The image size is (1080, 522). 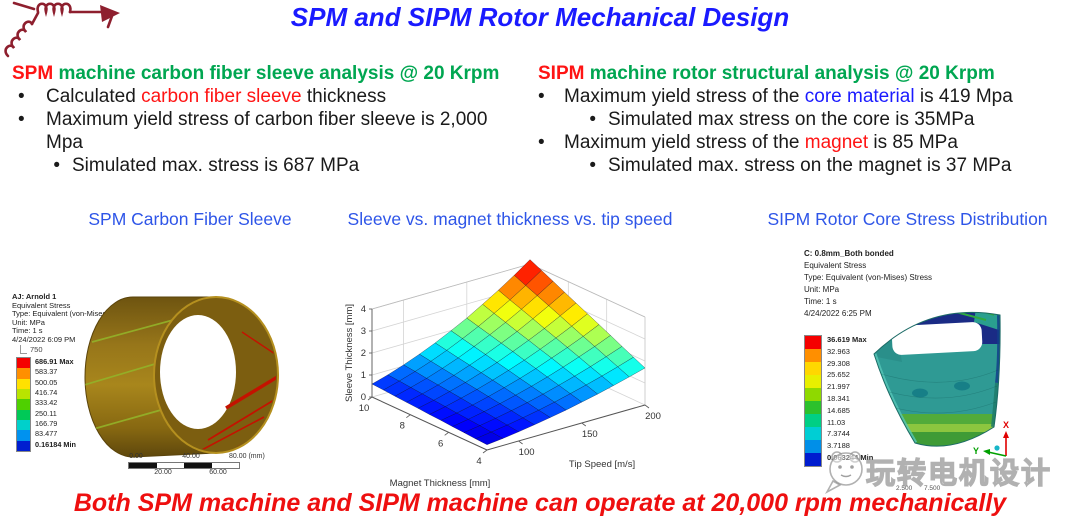 I want to click on ruler-80: 80.00 (mm), so click(x=247, y=456).